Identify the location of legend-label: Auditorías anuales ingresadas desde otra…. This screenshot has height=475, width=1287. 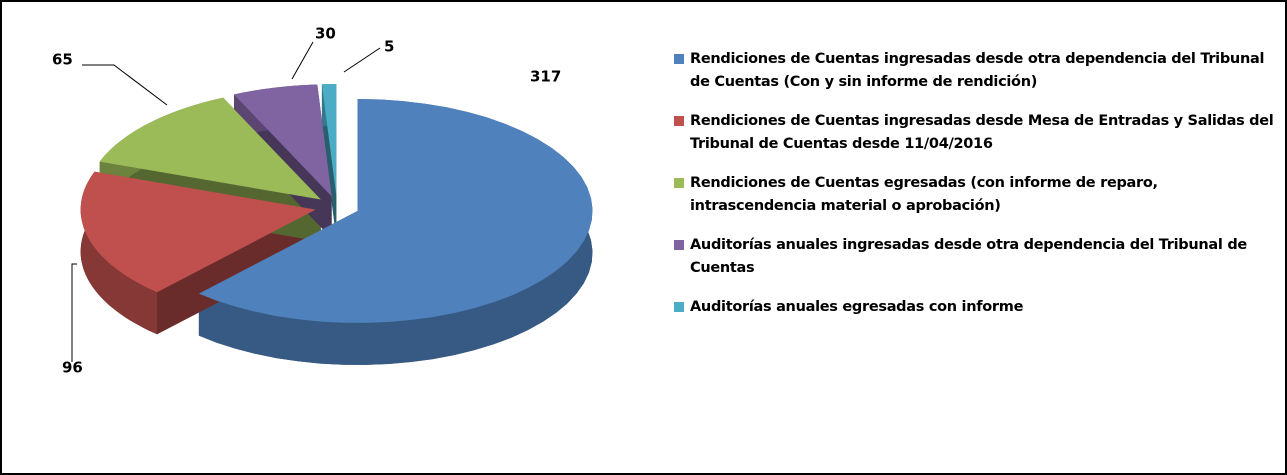
(968, 256).